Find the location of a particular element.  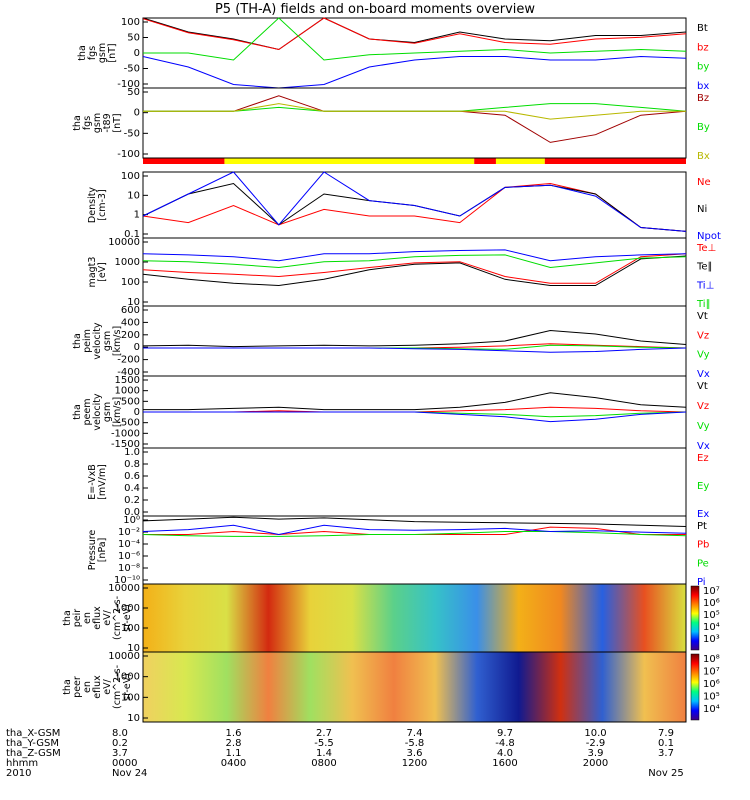

series-line-Ti⊥ is located at coordinates (414, 255).